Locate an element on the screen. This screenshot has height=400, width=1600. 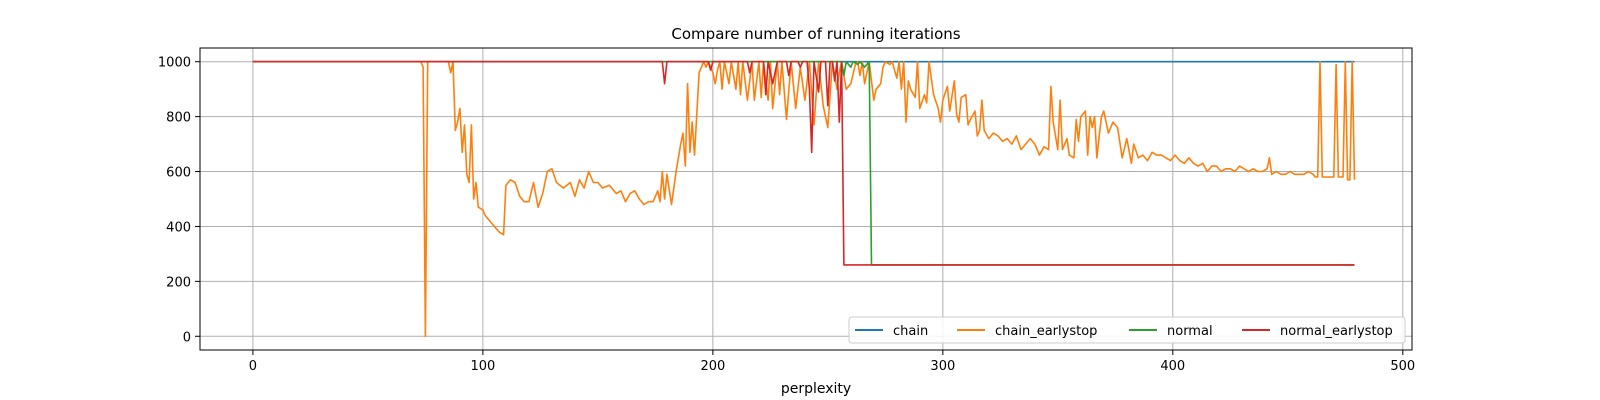
x-tick-label: 0 is located at coordinates (253, 366).